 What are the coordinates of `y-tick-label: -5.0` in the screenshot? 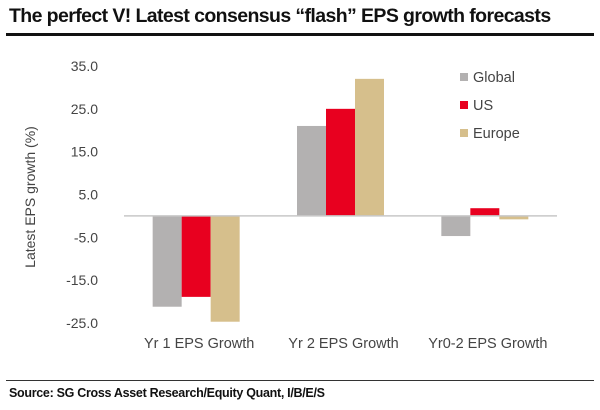 It's located at (86, 237).